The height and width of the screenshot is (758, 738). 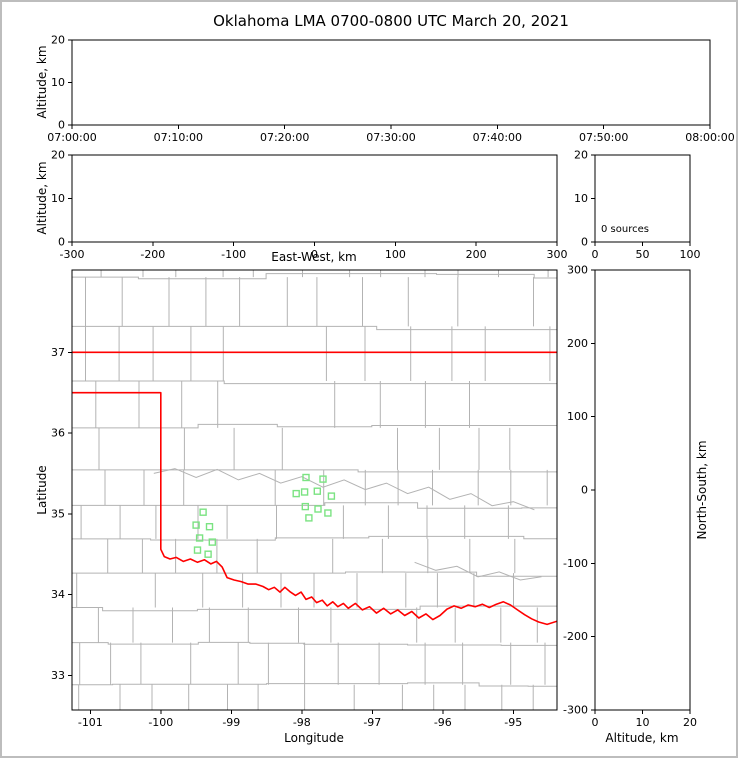 What do you see at coordinates (642, 738) in the screenshot?
I see `ns-panel-xlabel: Altitude, km` at bounding box center [642, 738].